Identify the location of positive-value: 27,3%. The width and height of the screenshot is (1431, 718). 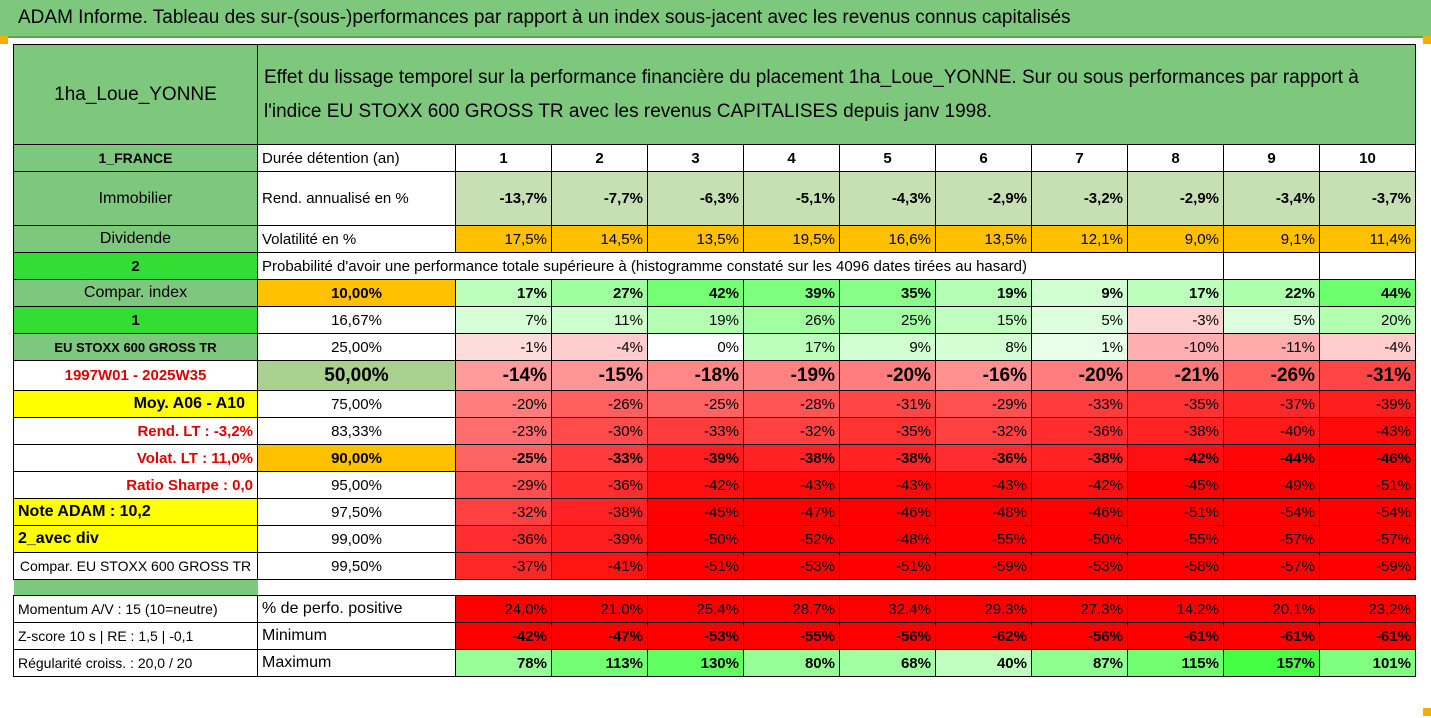
(1079, 609).